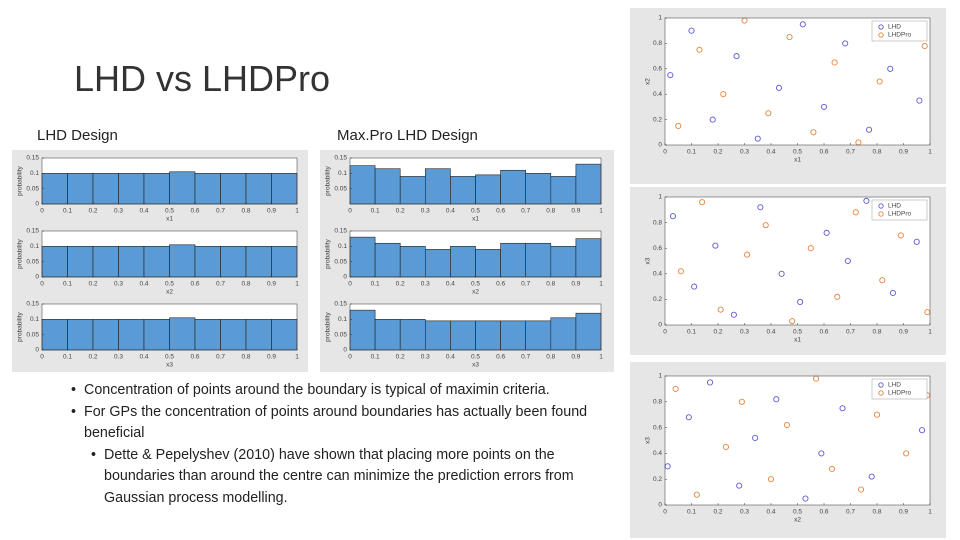  What do you see at coordinates (657, 299) in the screenshot?
I see `y-tick-label: 0.2` at bounding box center [657, 299].